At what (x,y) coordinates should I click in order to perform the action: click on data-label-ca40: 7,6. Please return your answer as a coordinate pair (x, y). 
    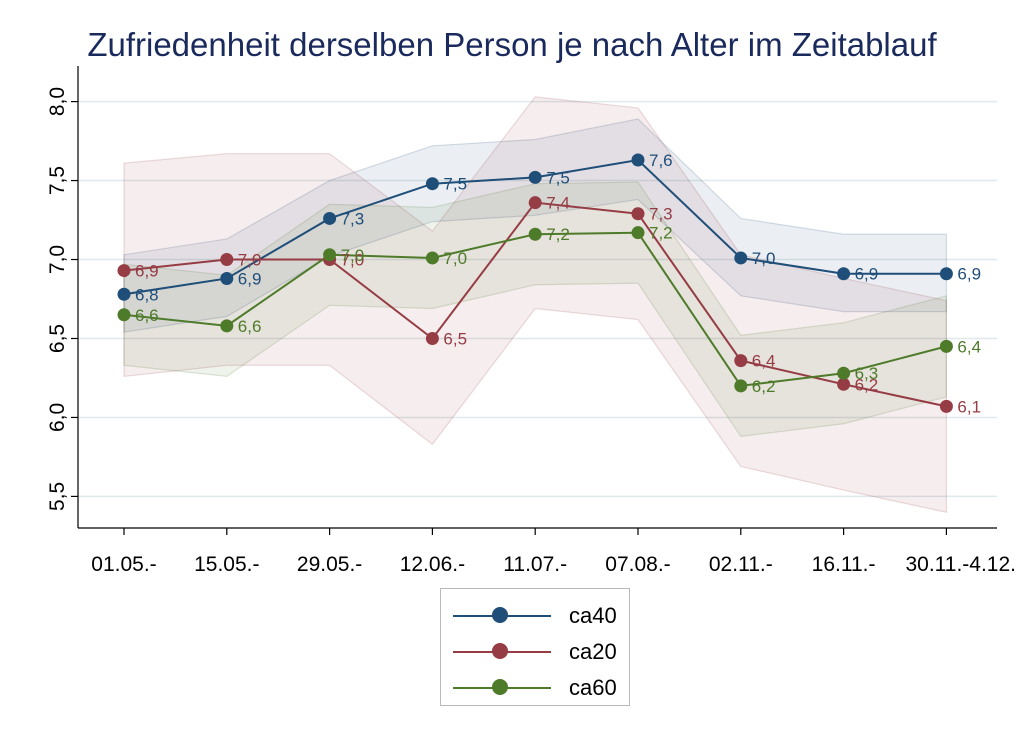
    Looking at the image, I should click on (661, 160).